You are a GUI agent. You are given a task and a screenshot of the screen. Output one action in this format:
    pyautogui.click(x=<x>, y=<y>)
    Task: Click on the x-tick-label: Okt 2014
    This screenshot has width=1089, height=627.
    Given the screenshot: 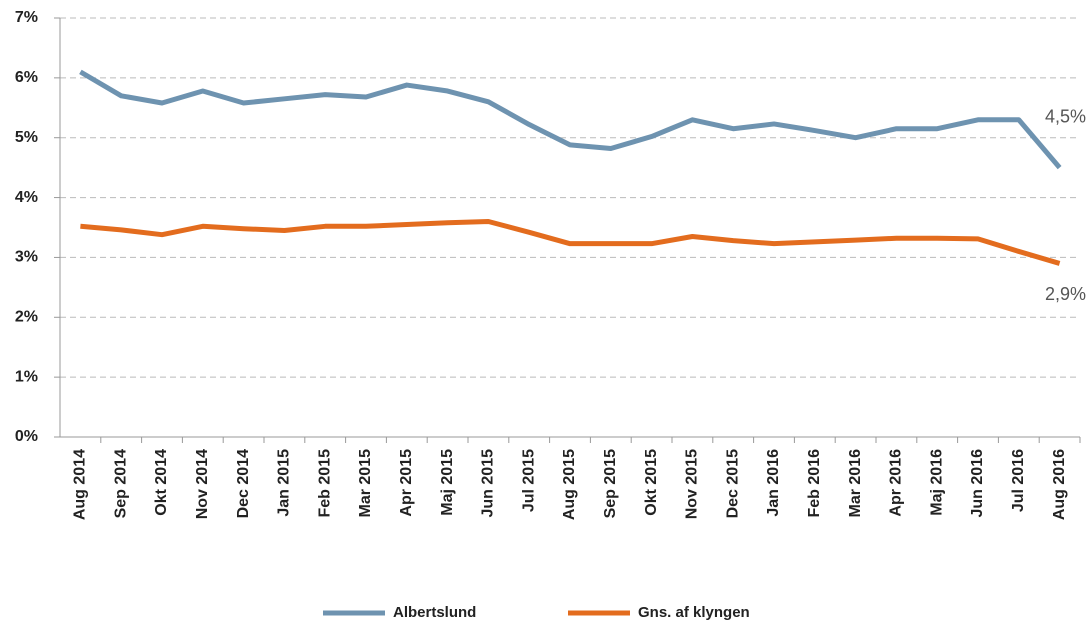 What is the action you would take?
    pyautogui.click(x=161, y=482)
    